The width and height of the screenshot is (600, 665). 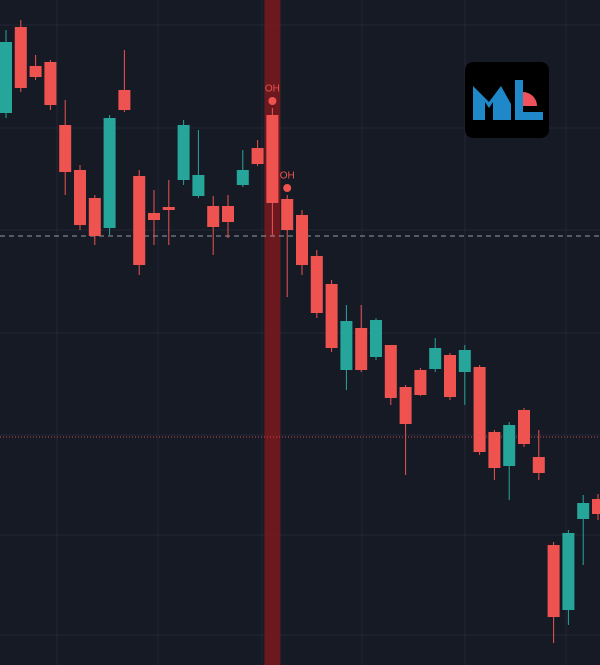 I want to click on logo-m, so click(x=487, y=103).